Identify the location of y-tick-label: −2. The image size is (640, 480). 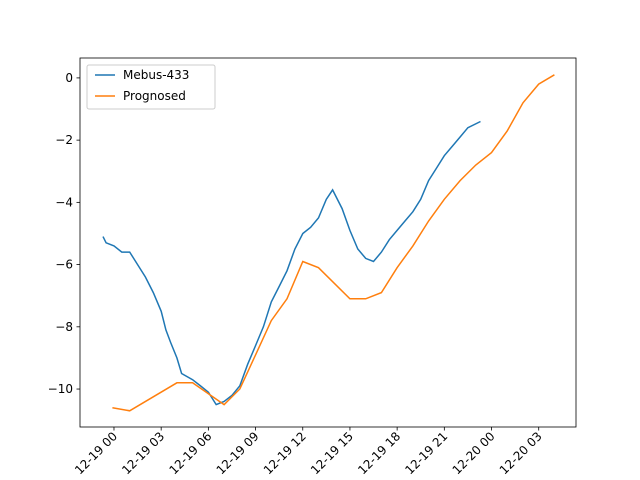
(64, 140).